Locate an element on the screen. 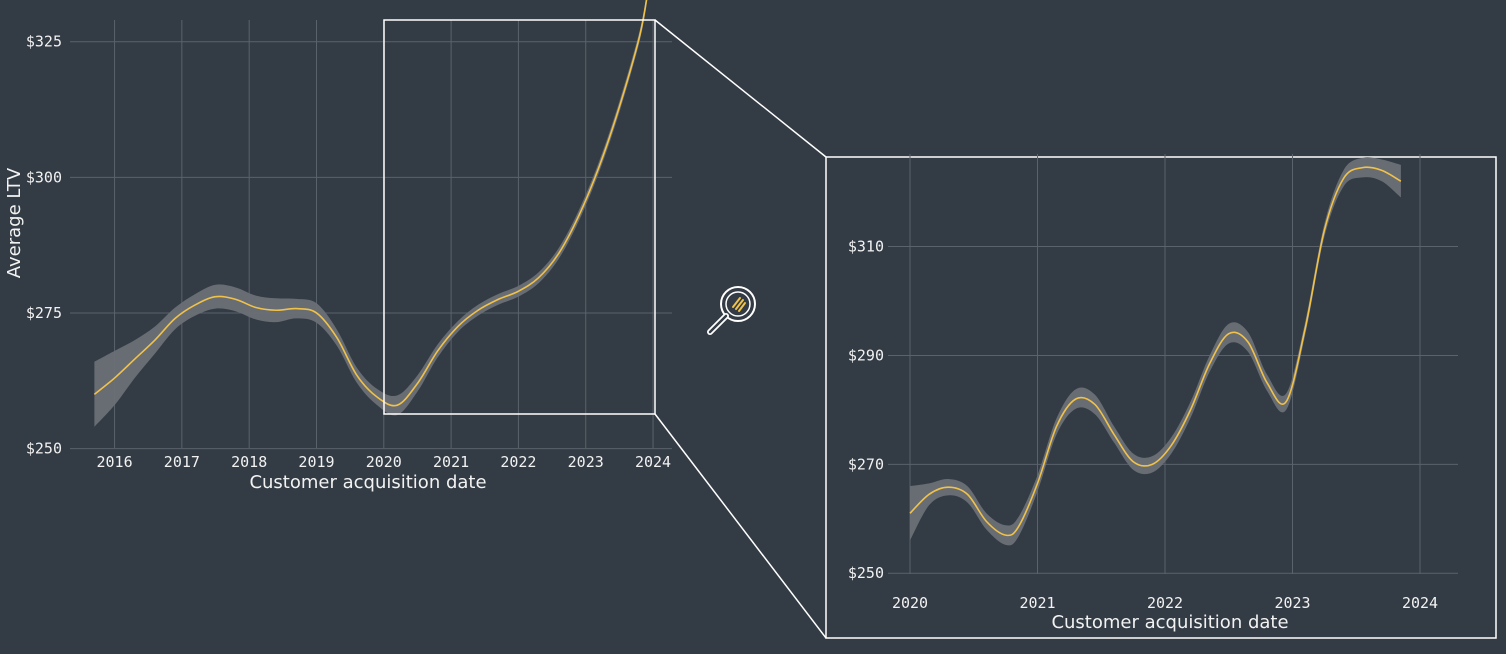 The image size is (1506, 654). zoom-window-frame is located at coordinates (519, 217).